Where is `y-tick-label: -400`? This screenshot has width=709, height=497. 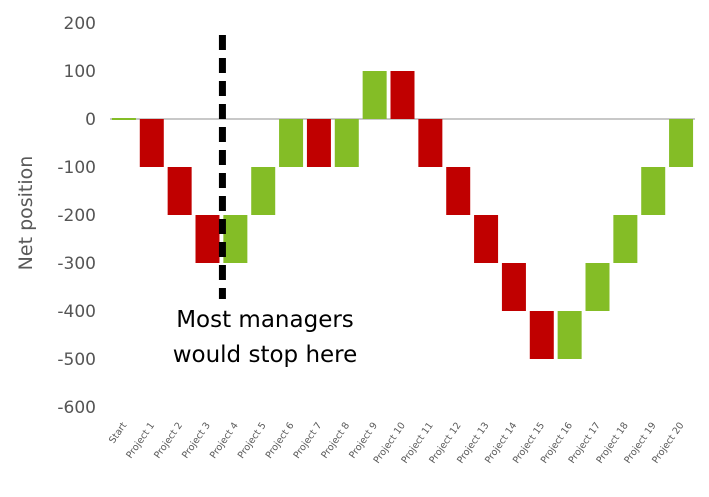
y-tick-label: -400 is located at coordinates (76, 312).